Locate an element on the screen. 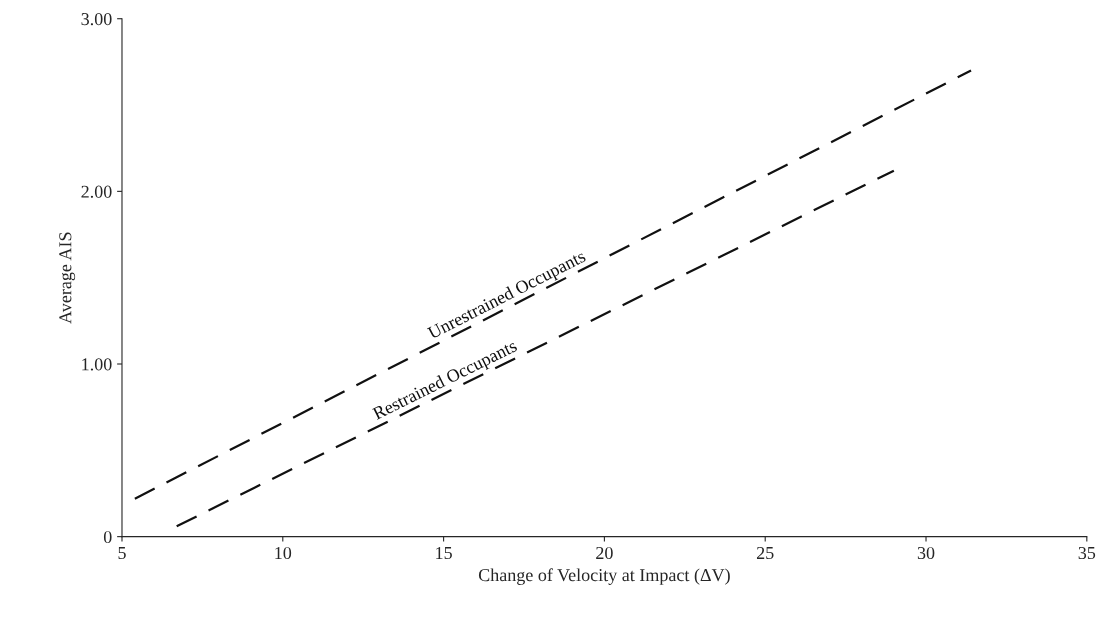 The image size is (1109, 624). y-tick-label: 3.00 is located at coordinates (96, 19).